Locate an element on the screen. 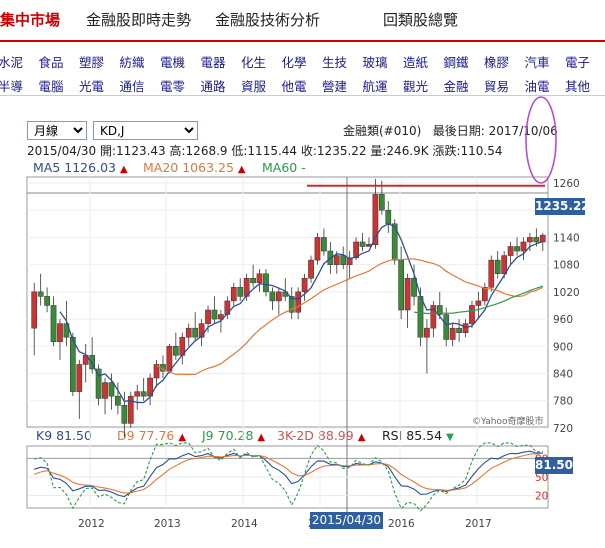 Image resolution: width=605 pixels, height=548 pixels. y-tick-1020: 1020 is located at coordinates (566, 293).